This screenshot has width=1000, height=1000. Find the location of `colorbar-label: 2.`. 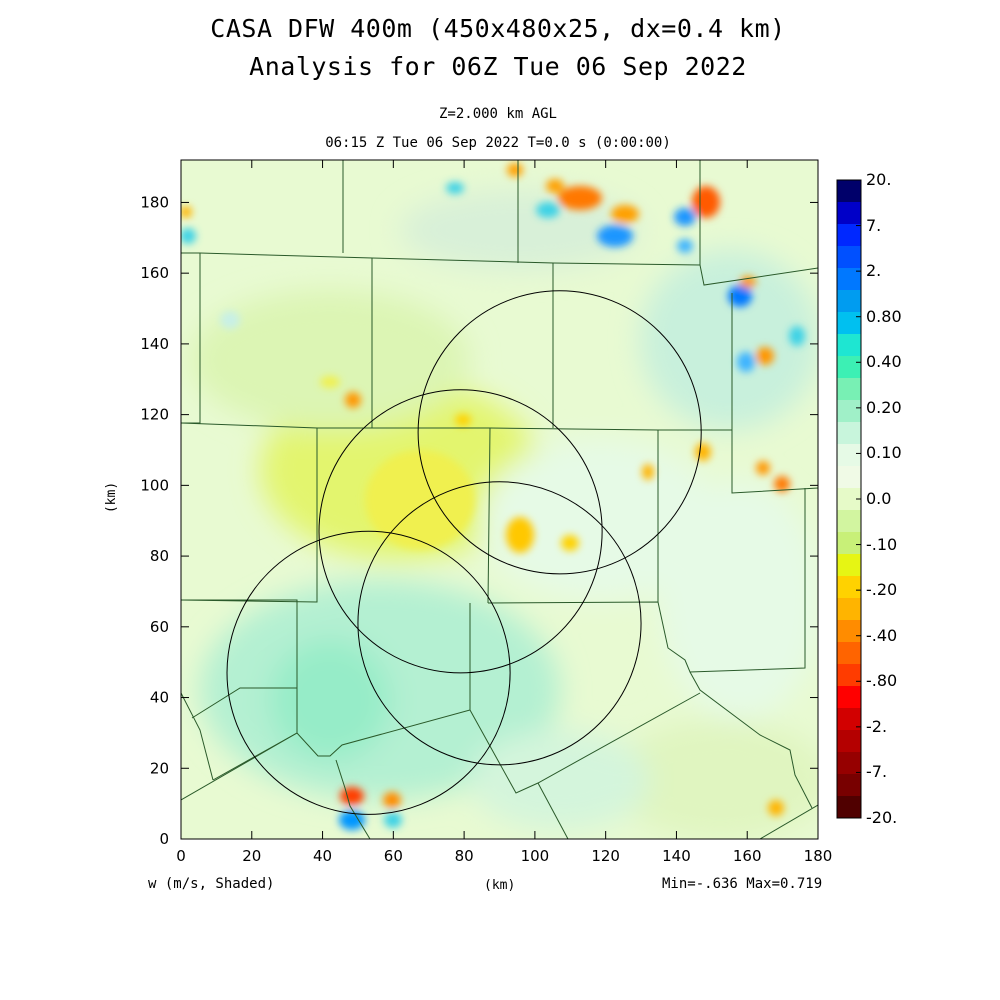

colorbar-label: 2. is located at coordinates (874, 271).